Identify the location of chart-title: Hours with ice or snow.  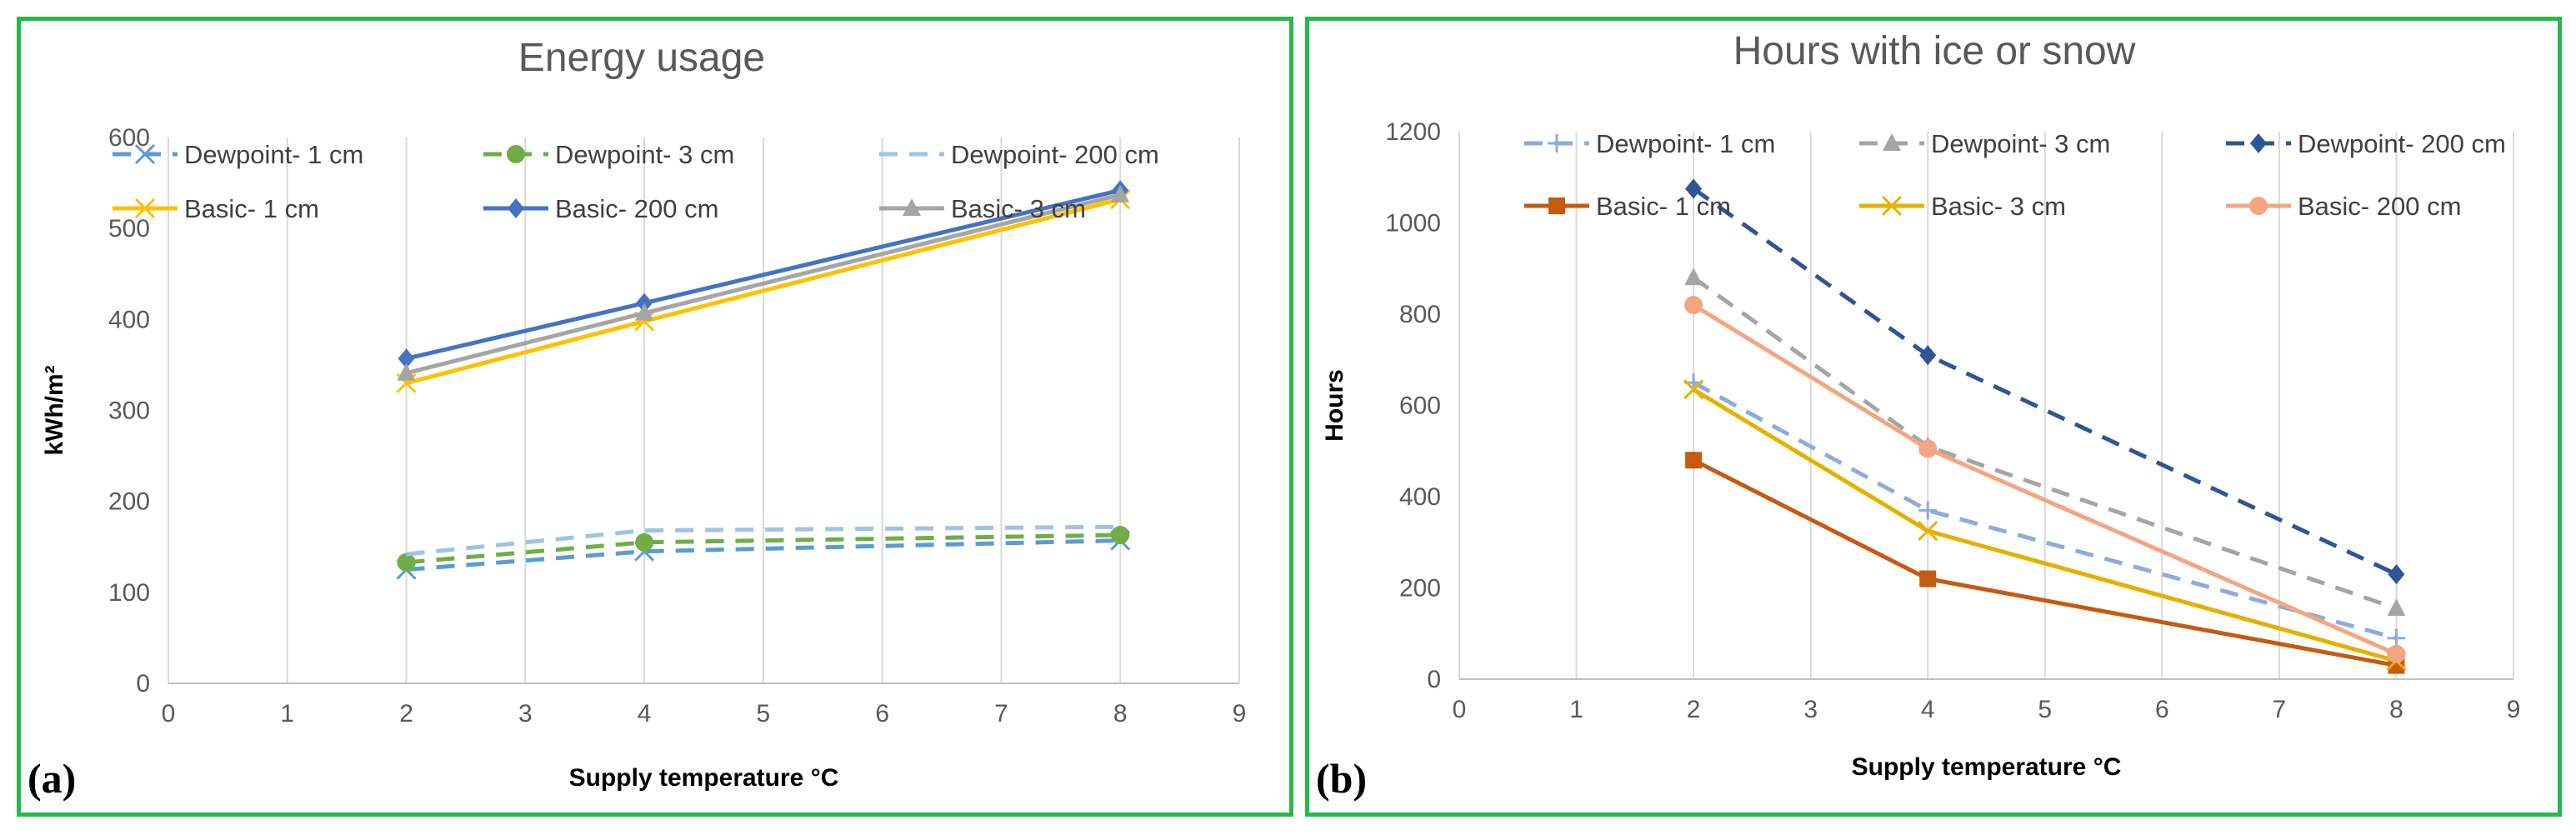
(1935, 51).